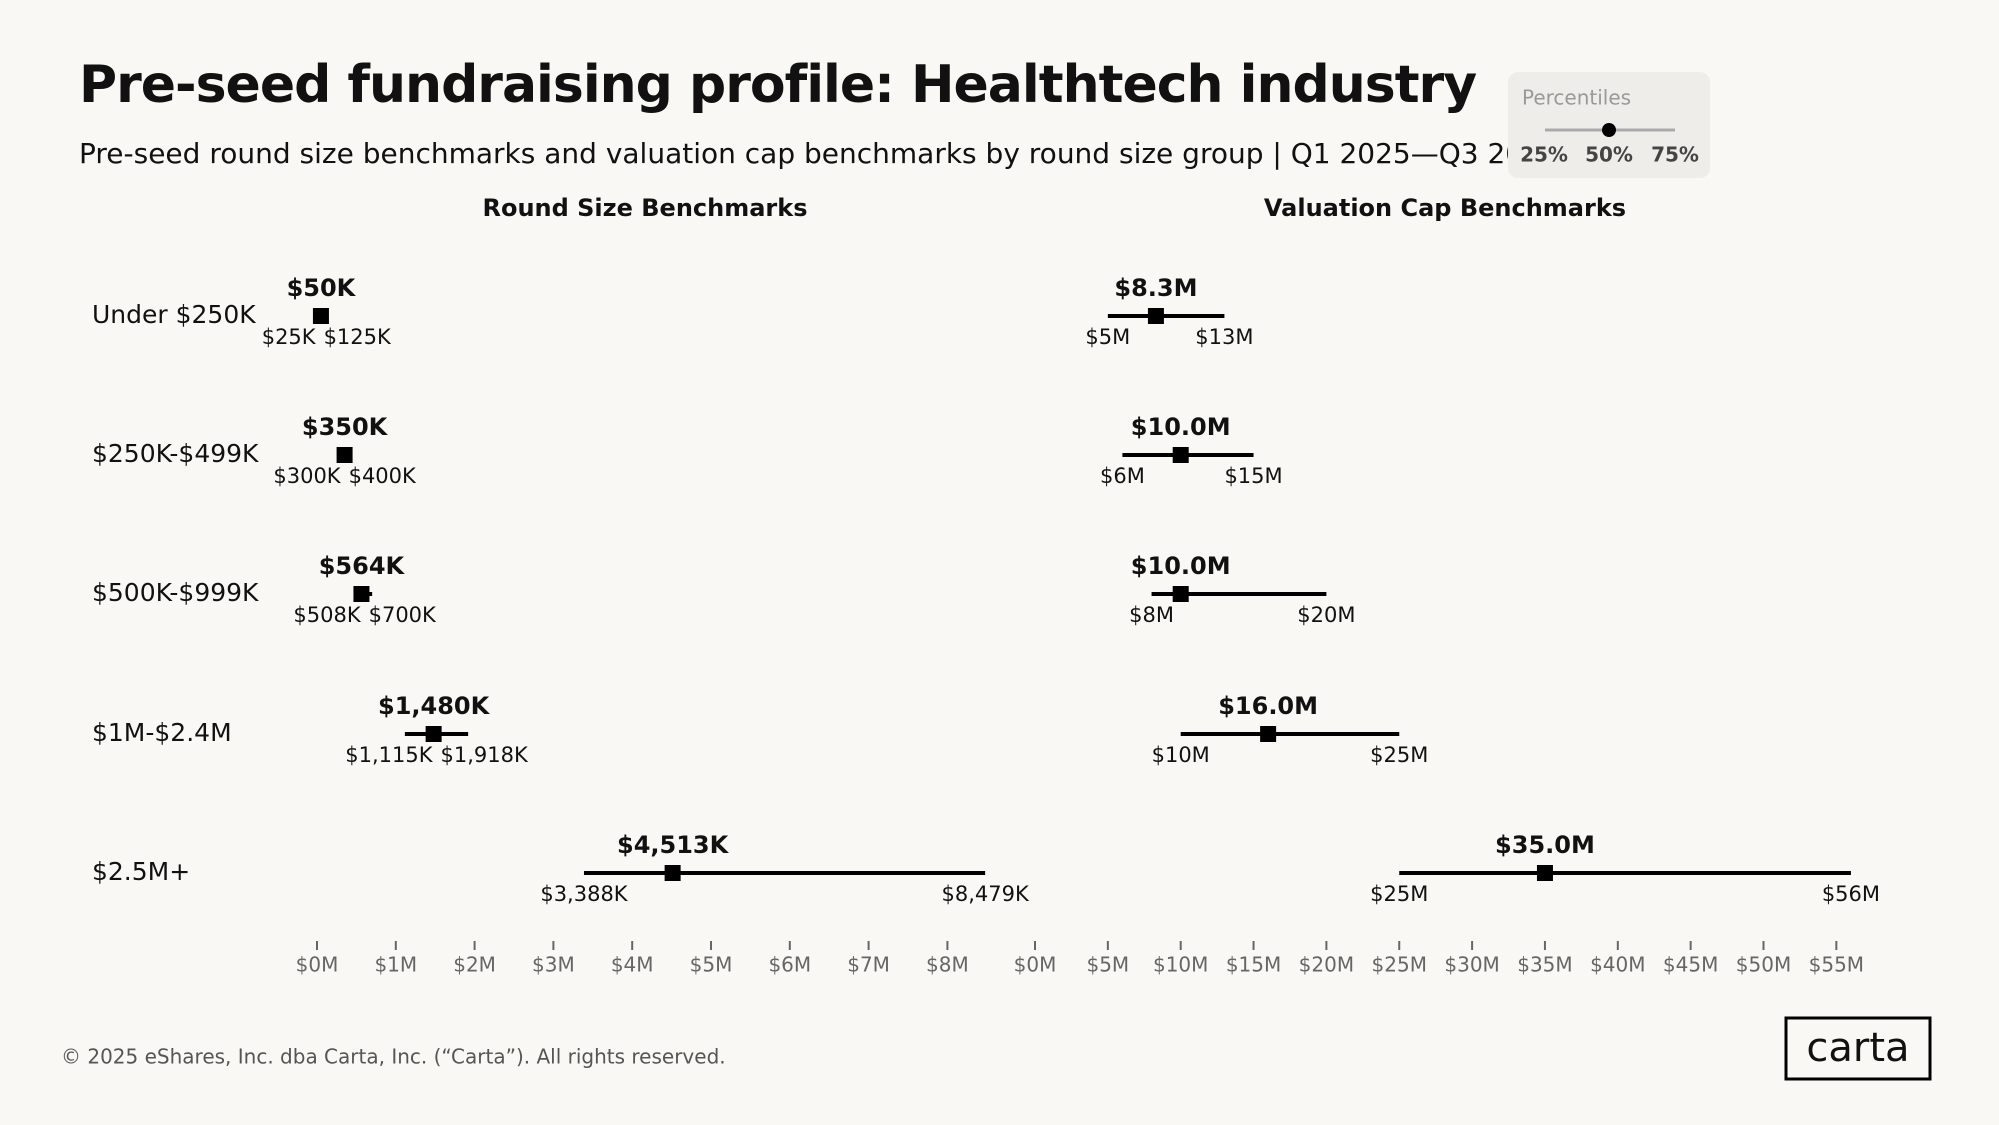 Image resolution: width=1999 pixels, height=1125 pixels. I want to click on x-tick-label: $6M, so click(789, 965).